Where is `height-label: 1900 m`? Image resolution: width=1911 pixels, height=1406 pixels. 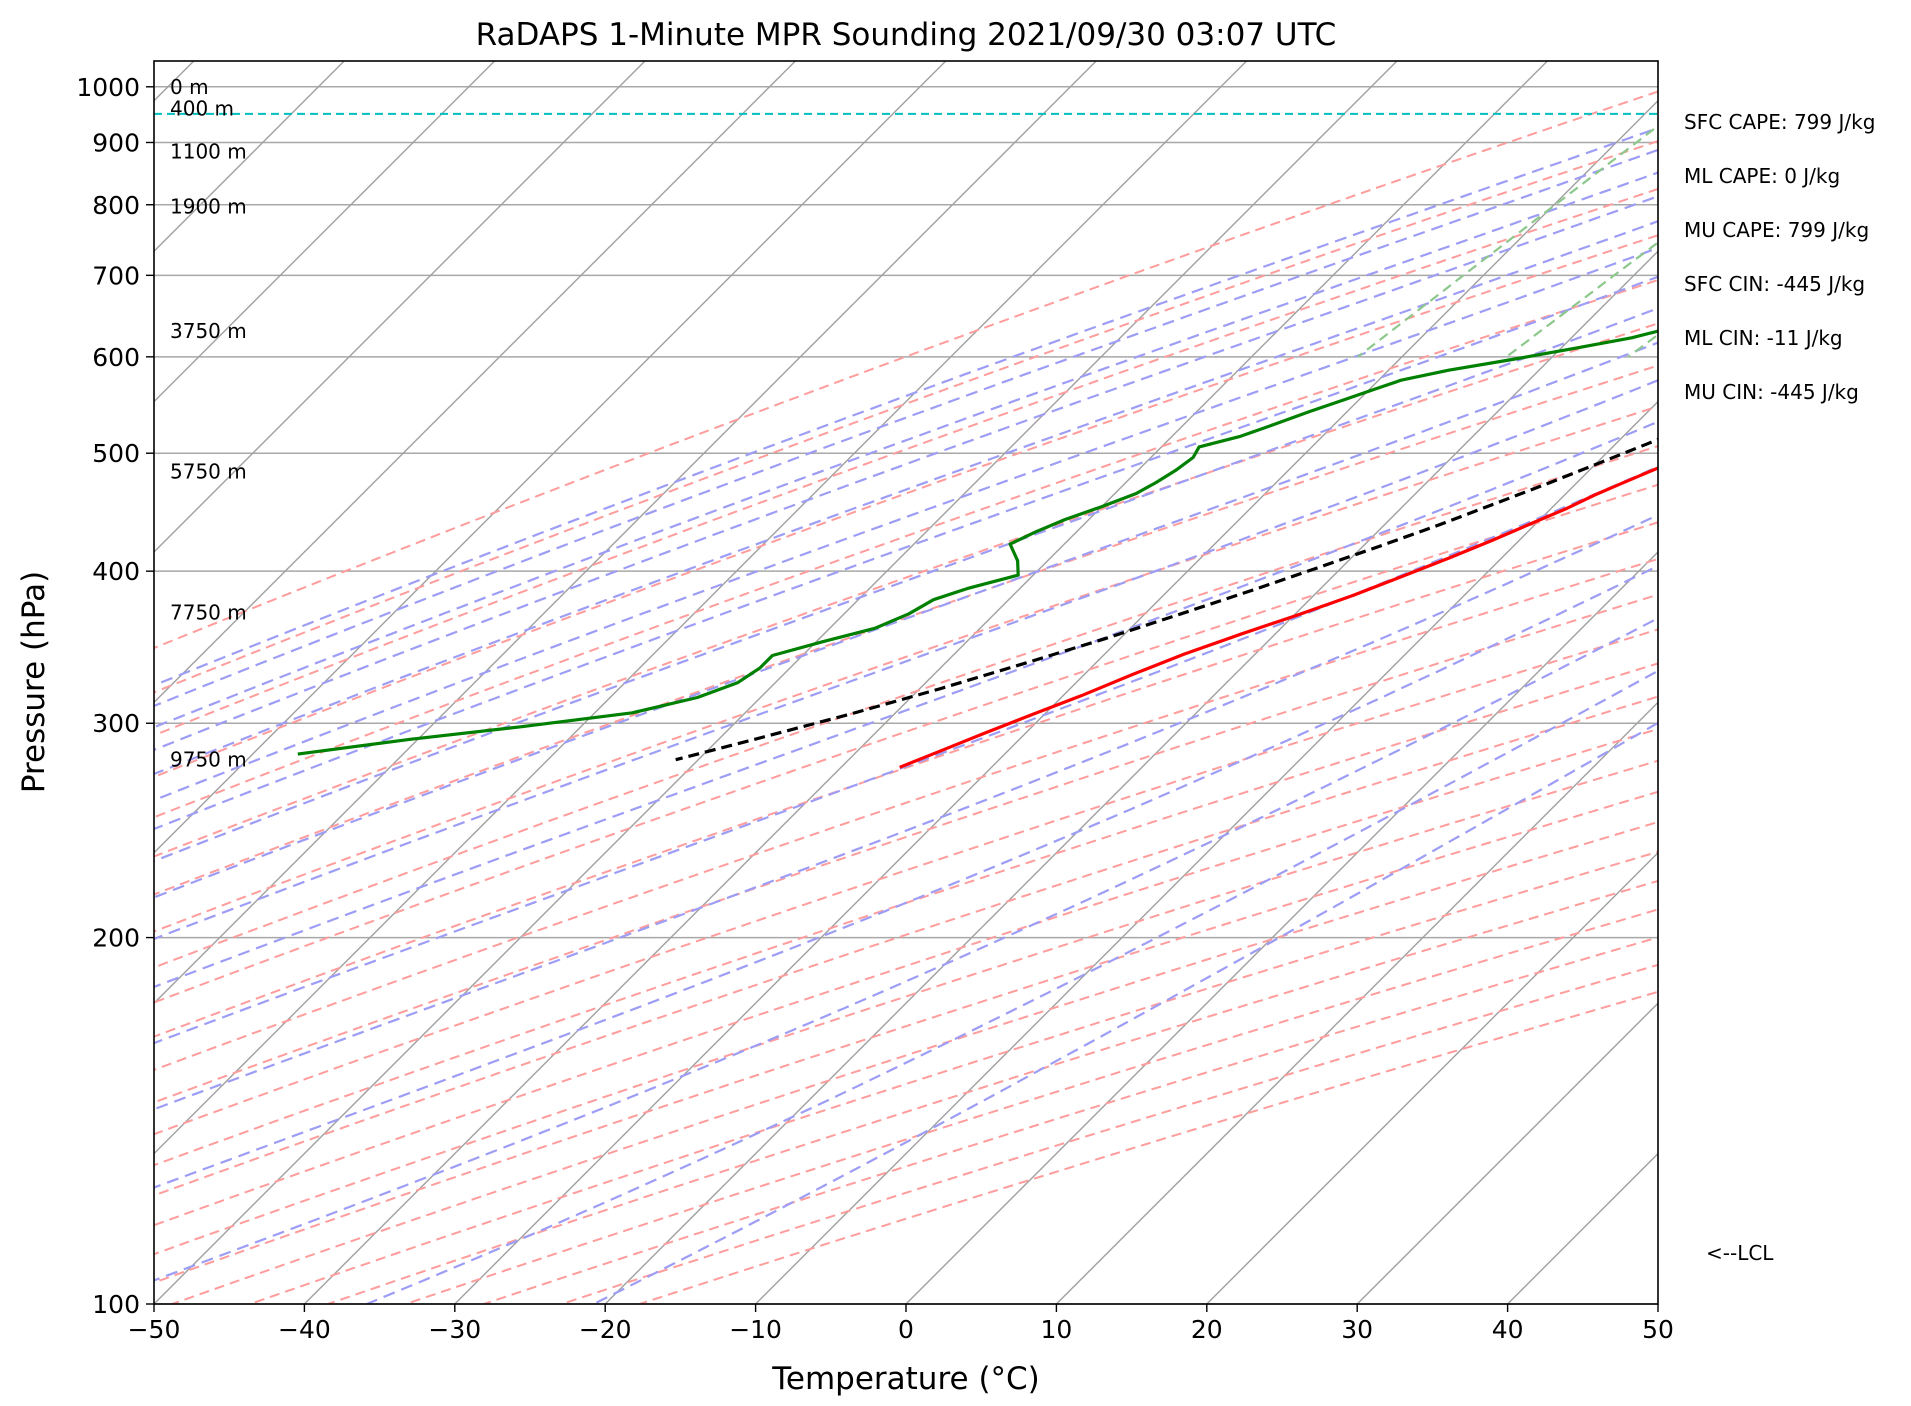 height-label: 1900 m is located at coordinates (208, 207).